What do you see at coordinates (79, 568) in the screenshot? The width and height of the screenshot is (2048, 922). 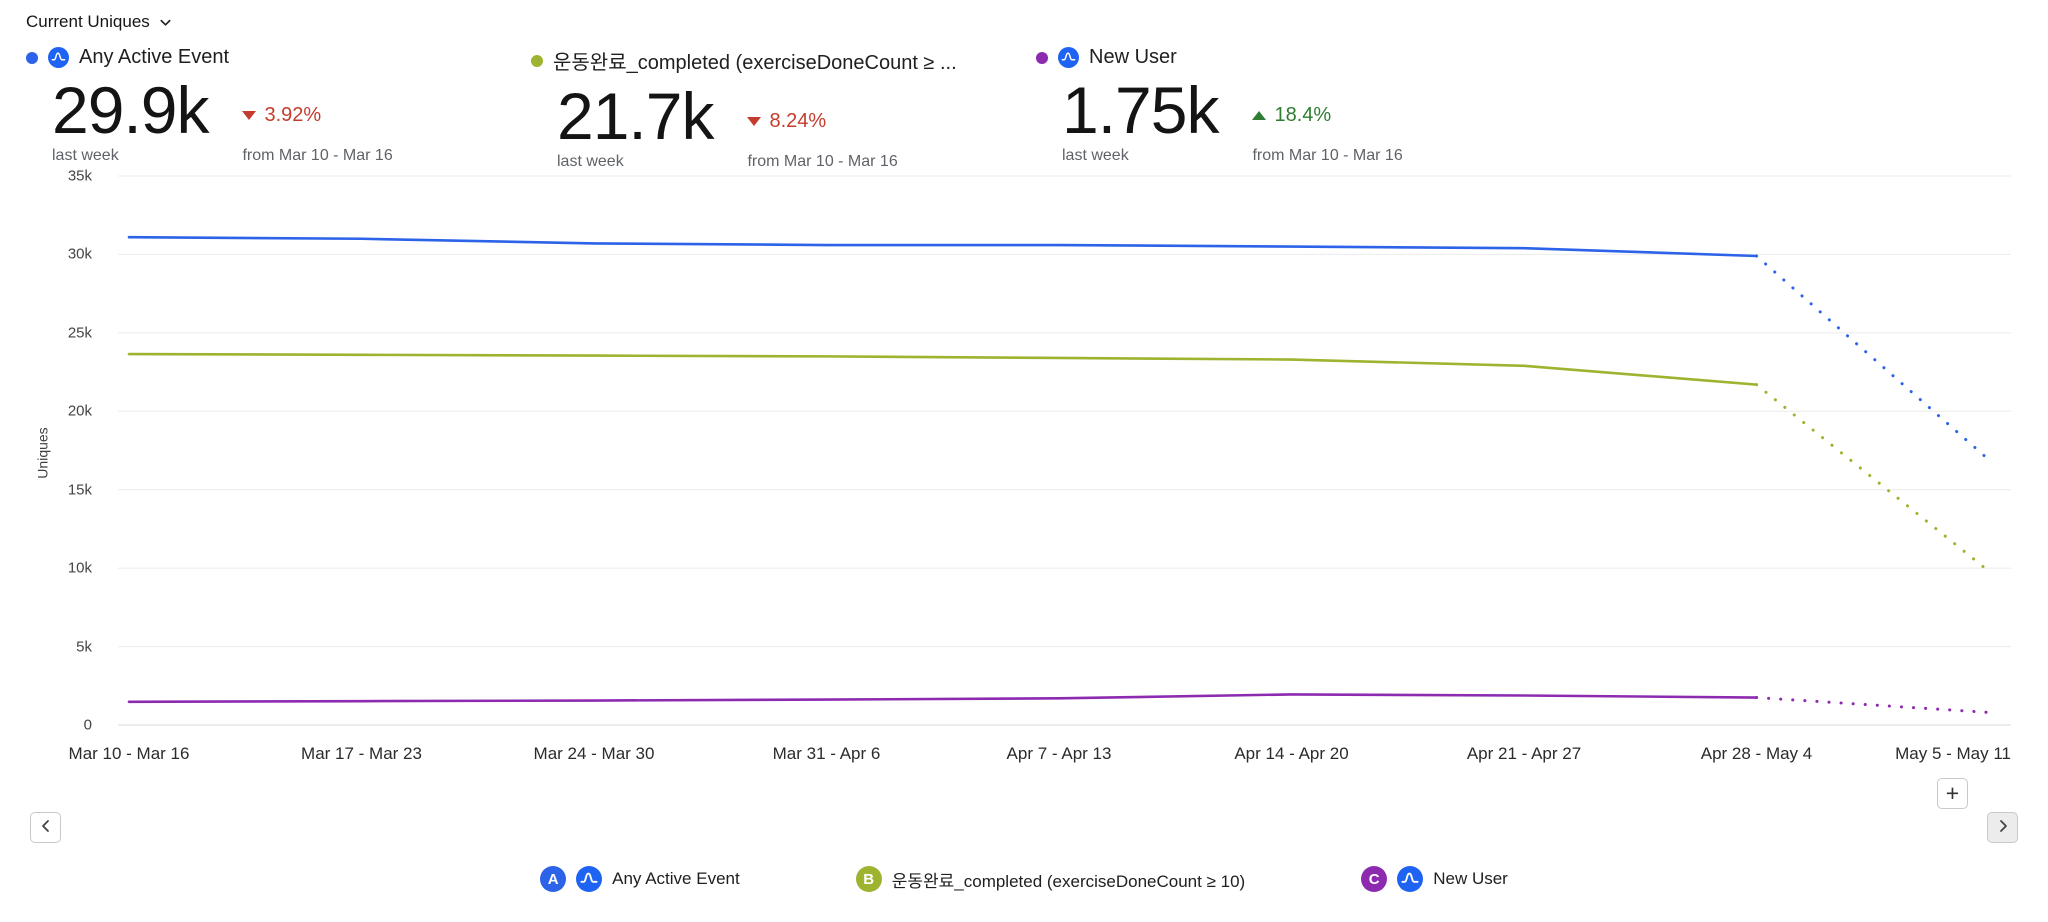 I see `y-axis-tick-label: 10k` at bounding box center [79, 568].